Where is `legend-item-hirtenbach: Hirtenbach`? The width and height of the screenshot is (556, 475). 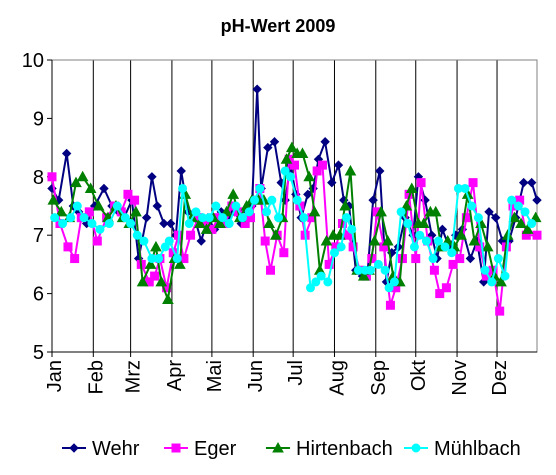 legend-item-hirtenbach: Hirtenbach is located at coordinates (329, 449).